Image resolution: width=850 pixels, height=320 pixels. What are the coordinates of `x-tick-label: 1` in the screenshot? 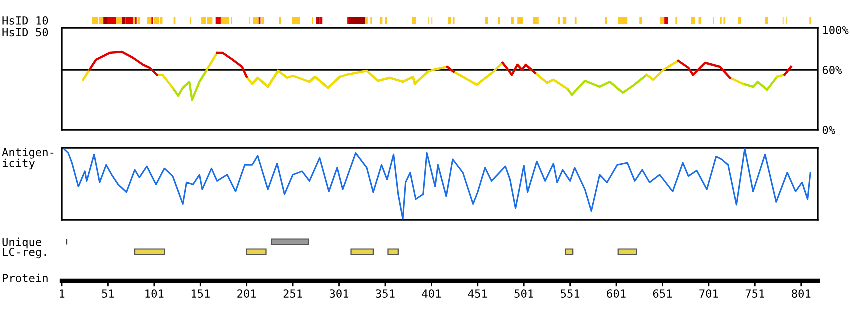 It's located at (62, 294).